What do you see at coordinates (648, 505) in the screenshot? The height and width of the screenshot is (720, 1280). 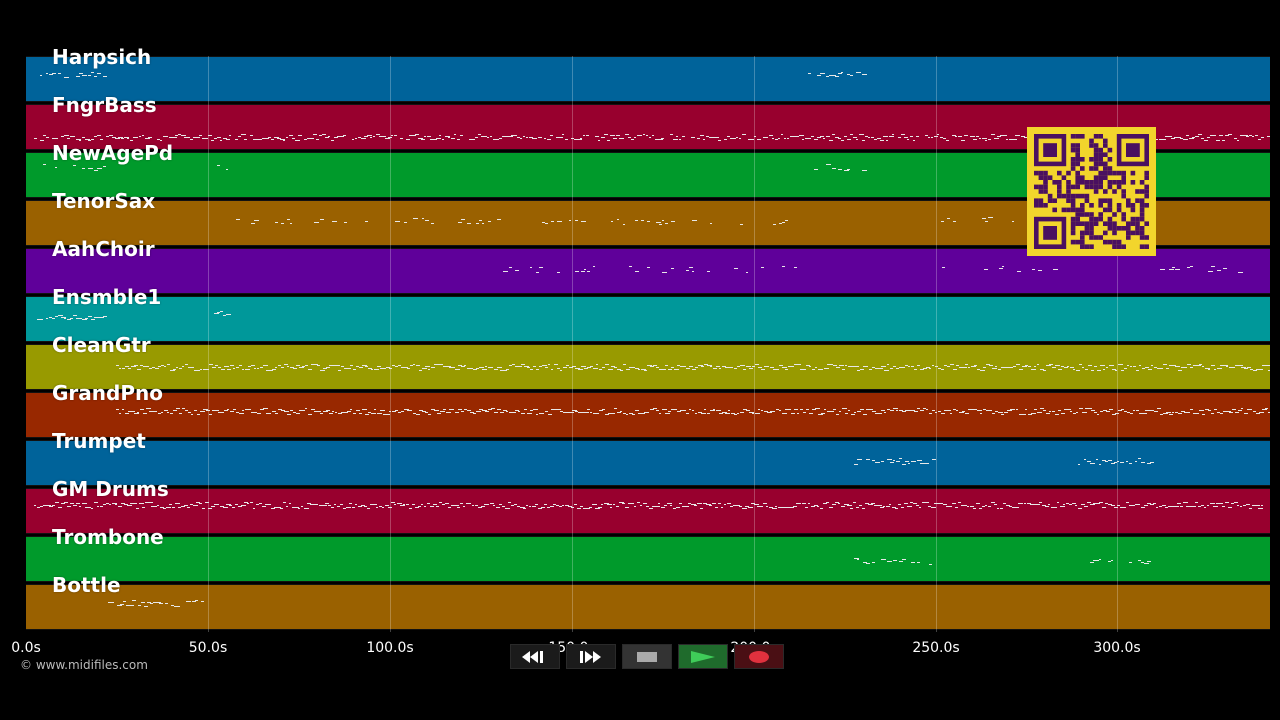 I see `track-lane: GM Drums` at bounding box center [648, 505].